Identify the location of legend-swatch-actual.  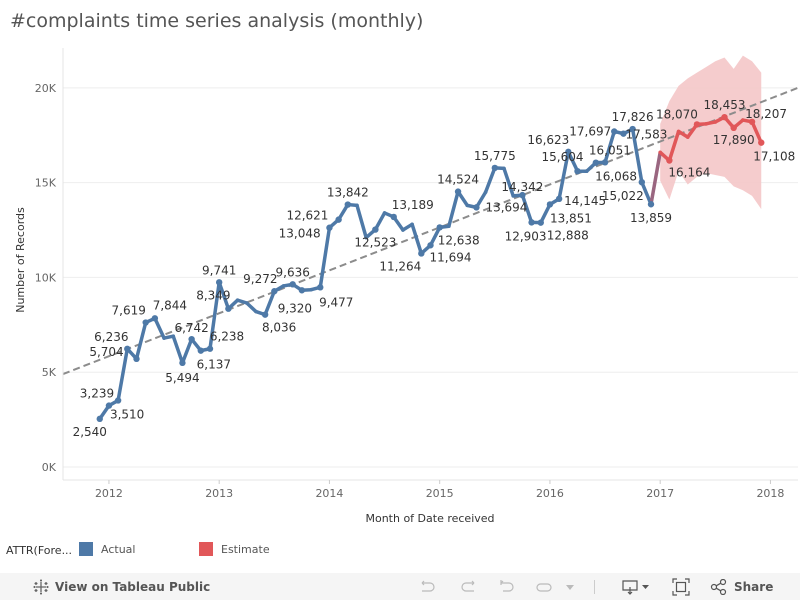
(86, 549).